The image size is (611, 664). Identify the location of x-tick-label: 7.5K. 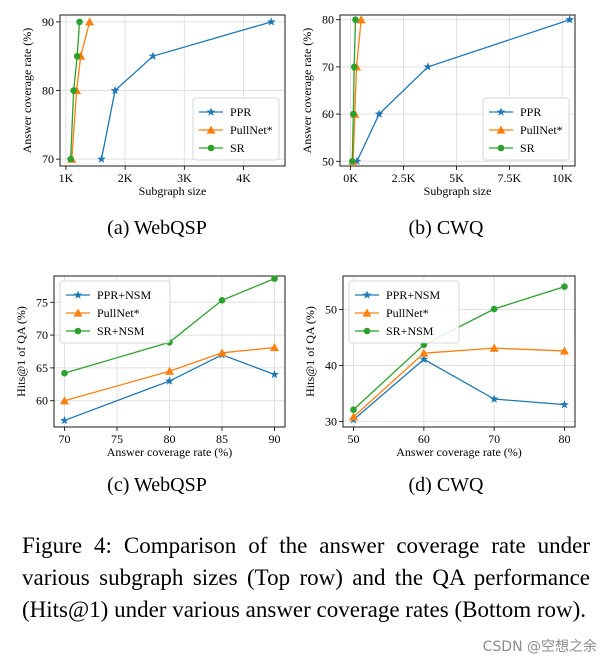
(510, 178).